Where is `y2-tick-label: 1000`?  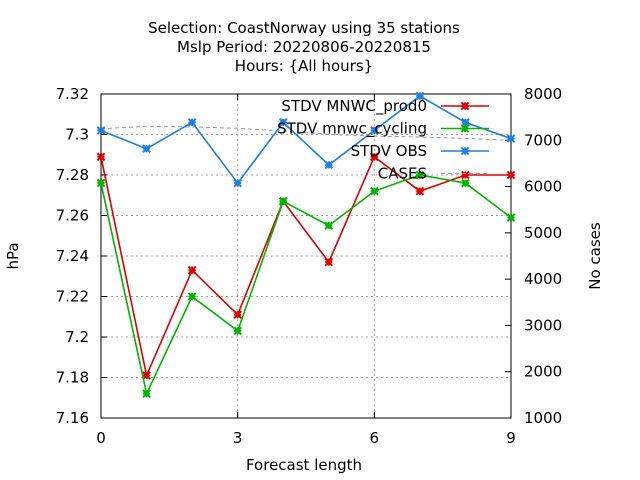
y2-tick-label: 1000 is located at coordinates (543, 418).